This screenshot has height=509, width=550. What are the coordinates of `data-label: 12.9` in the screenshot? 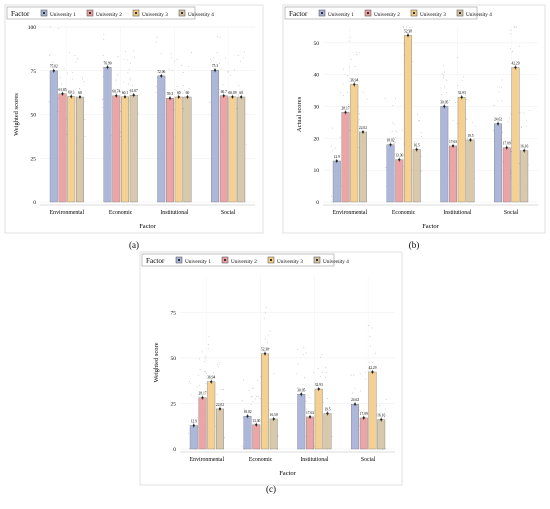 It's located at (337, 157).